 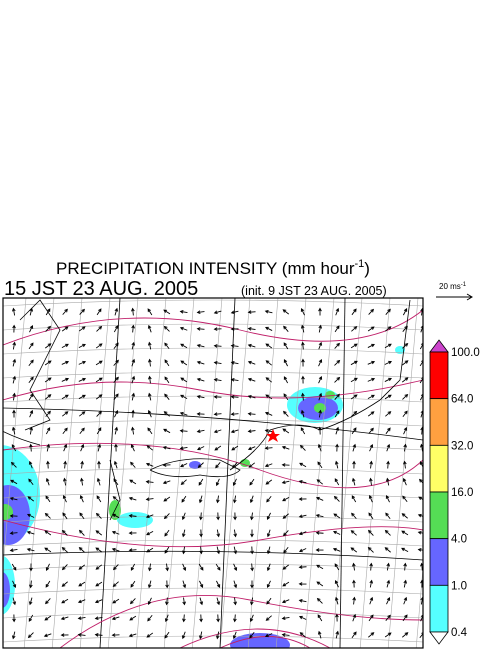 I want to click on vector-scale-text: 20 ms, so click(x=450, y=286).